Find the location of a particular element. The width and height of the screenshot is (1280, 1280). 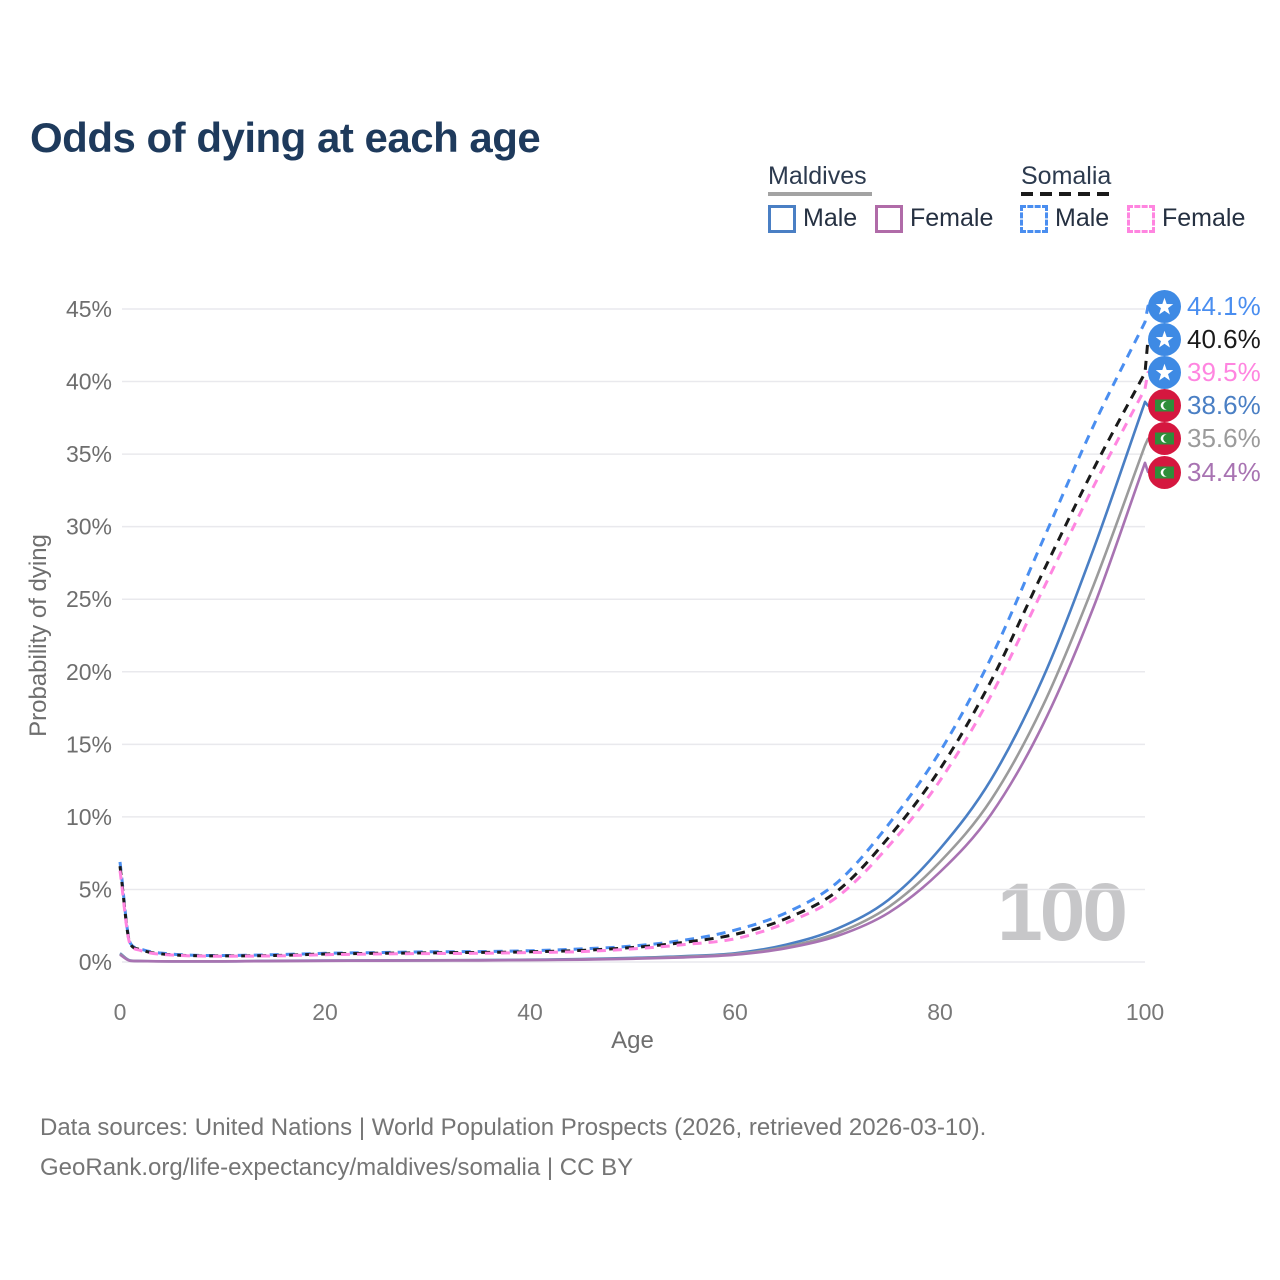

end-label-maldives-male: 38.6% is located at coordinates (1204, 406).